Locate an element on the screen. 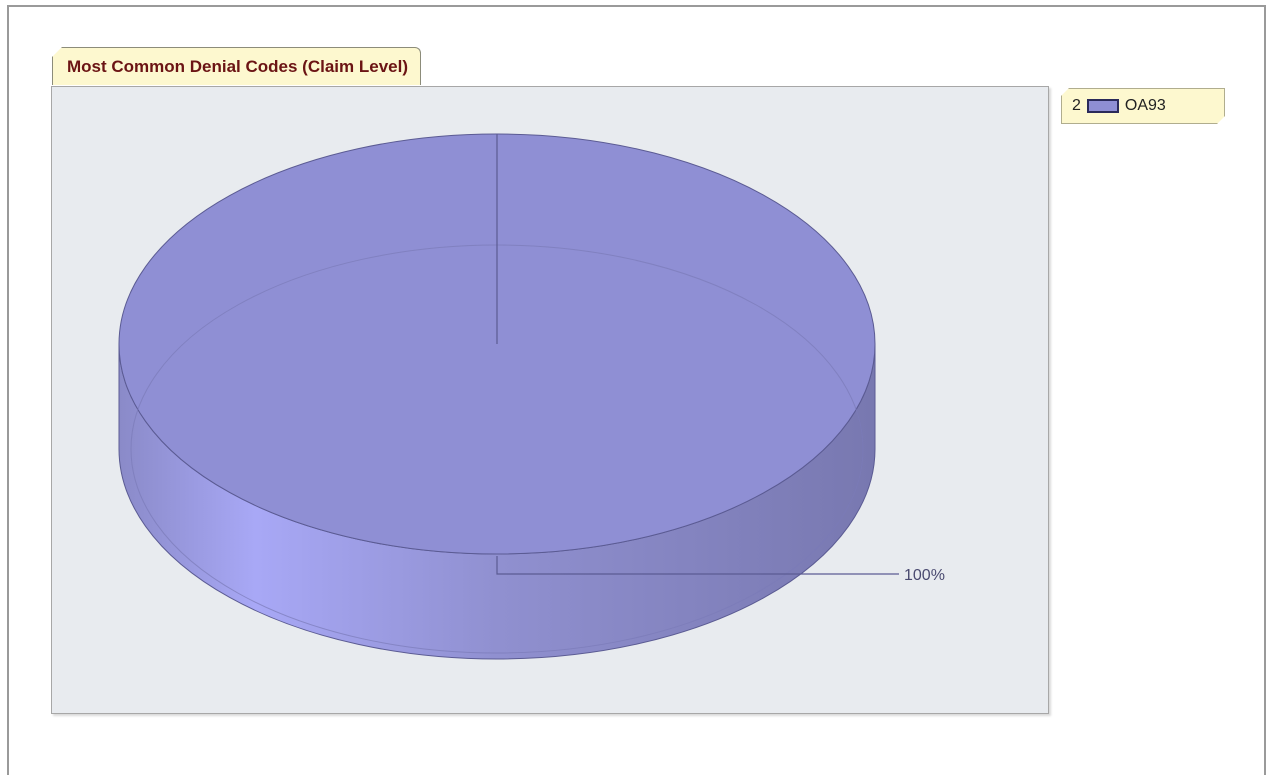 The width and height of the screenshot is (1275, 775). percent-label: 100% is located at coordinates (924, 575).